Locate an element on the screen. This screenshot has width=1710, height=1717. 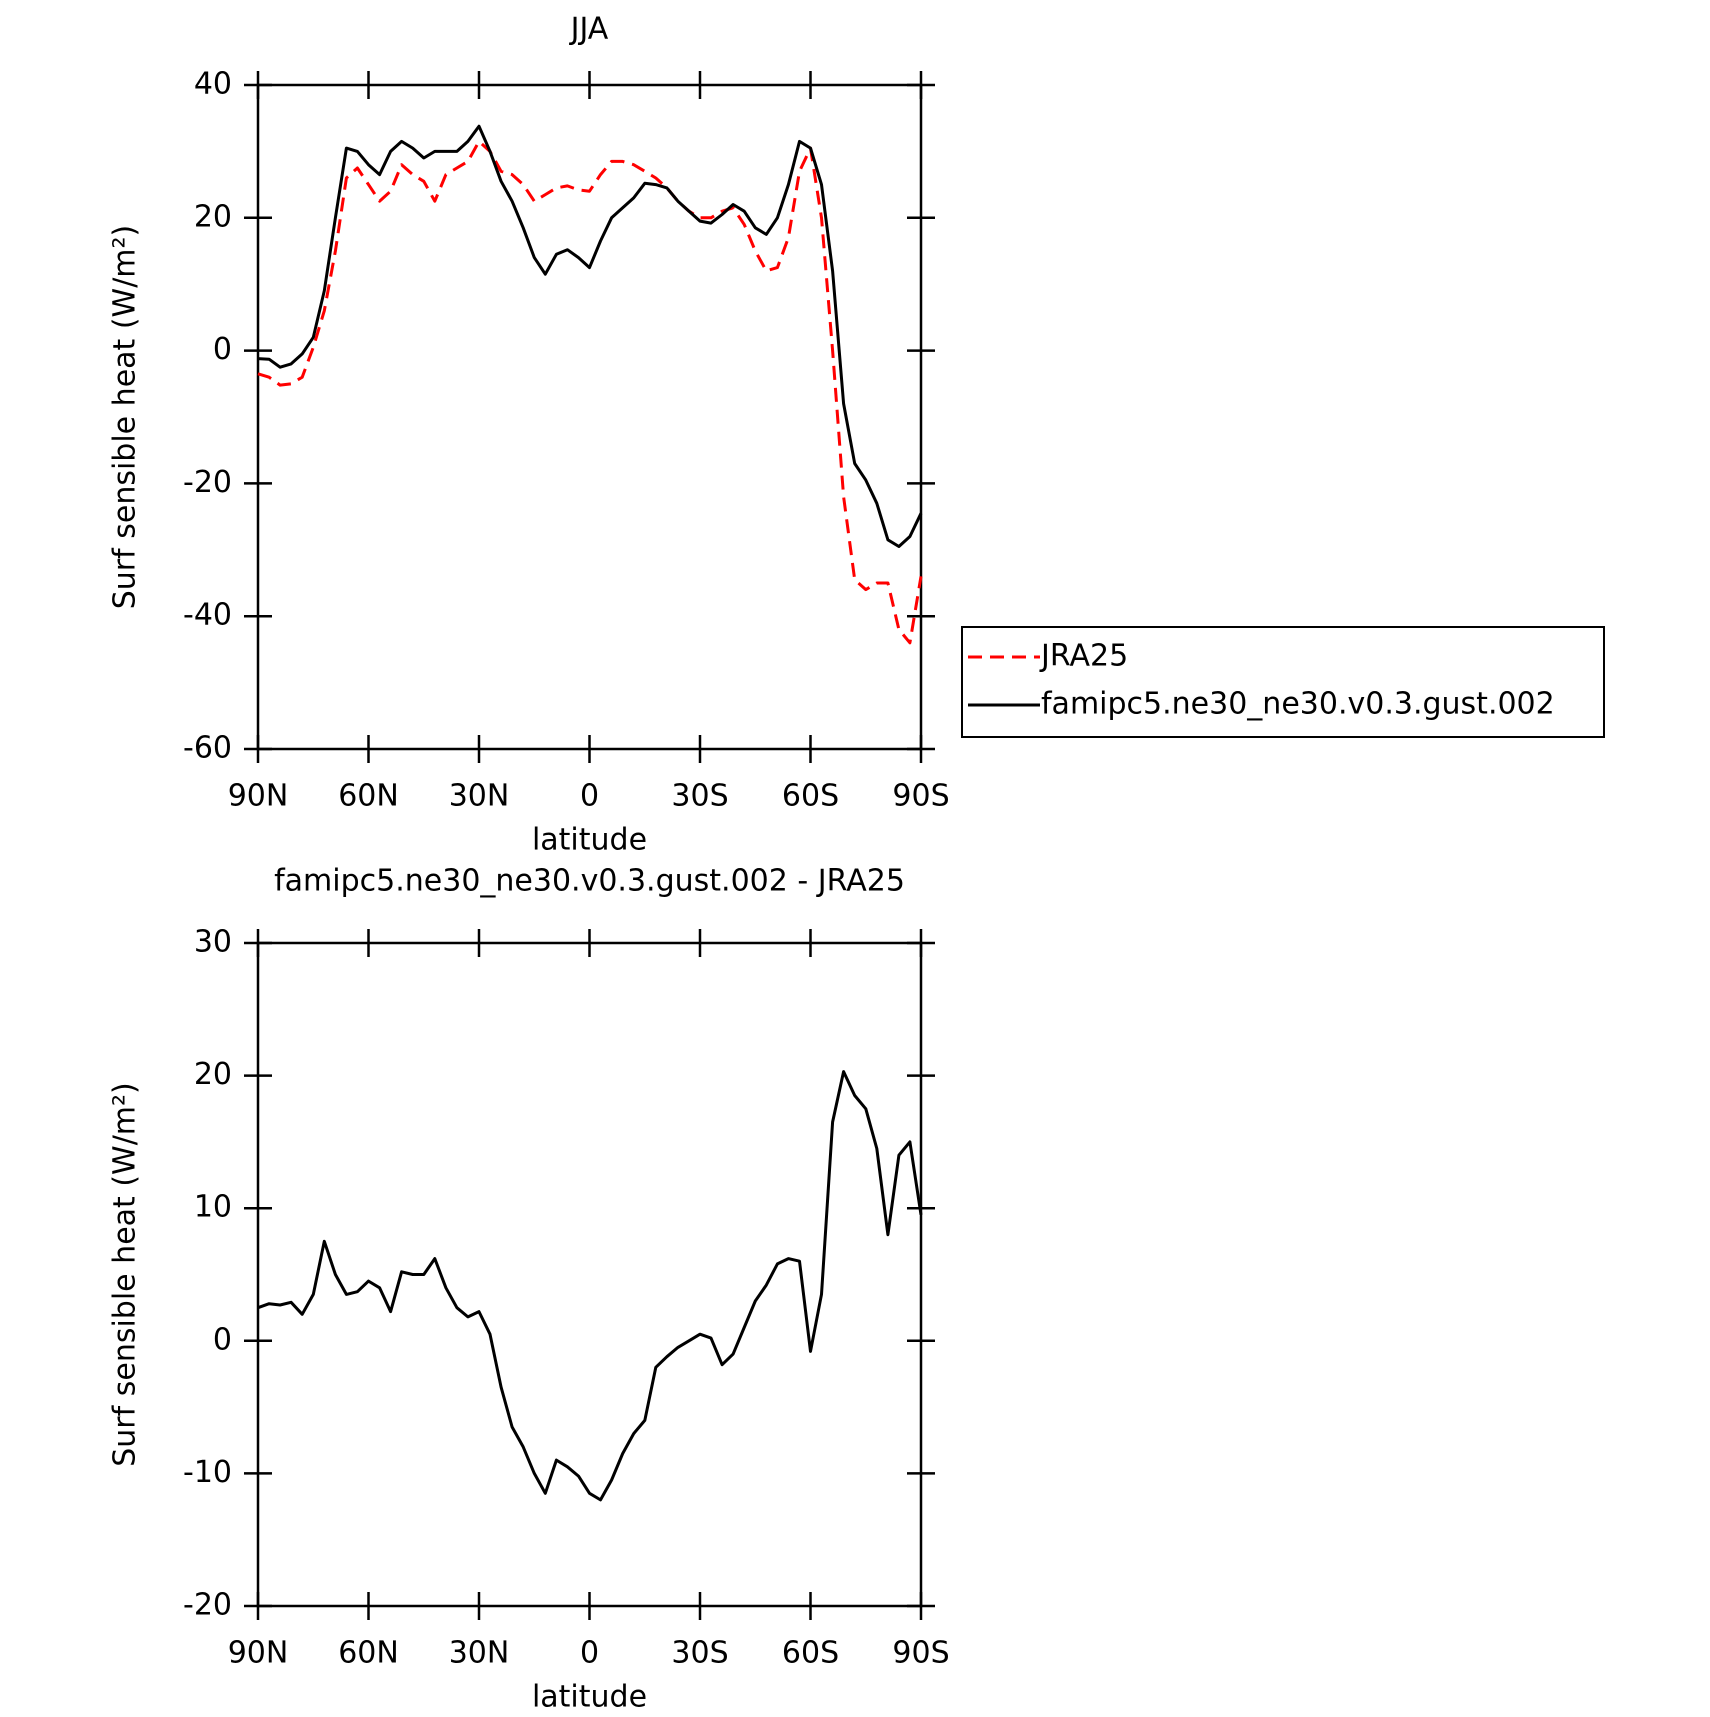
legend-box is located at coordinates (1283, 682).